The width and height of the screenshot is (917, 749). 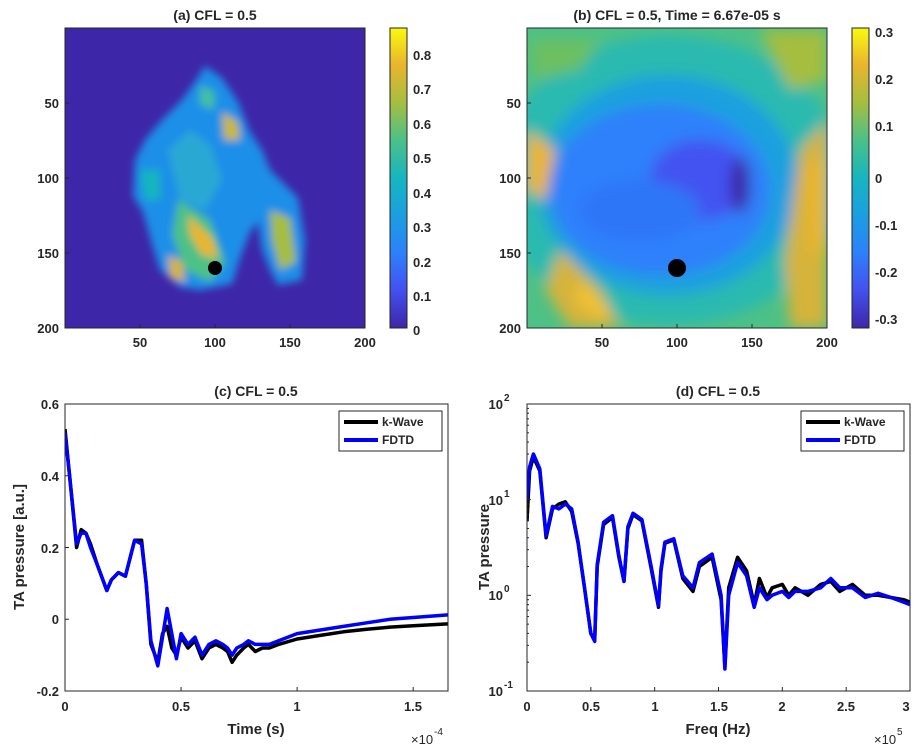 I want to click on panel-c-xtick: 1, so click(x=296, y=706).